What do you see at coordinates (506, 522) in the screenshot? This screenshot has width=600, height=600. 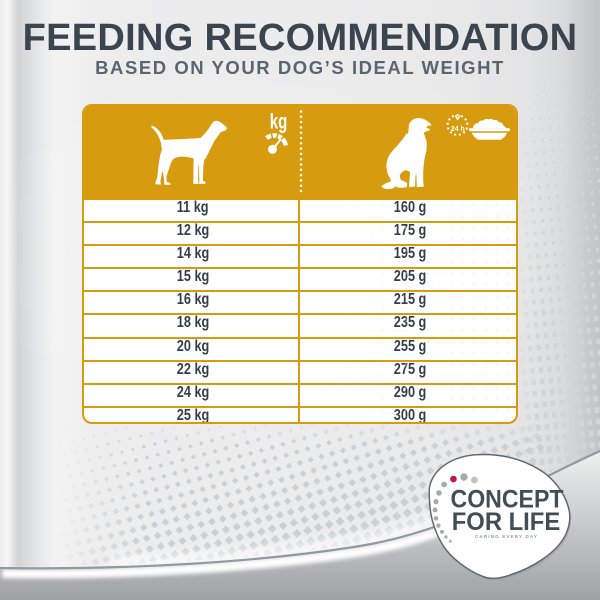 I see `svg-text: FOR LIFE` at bounding box center [506, 522].